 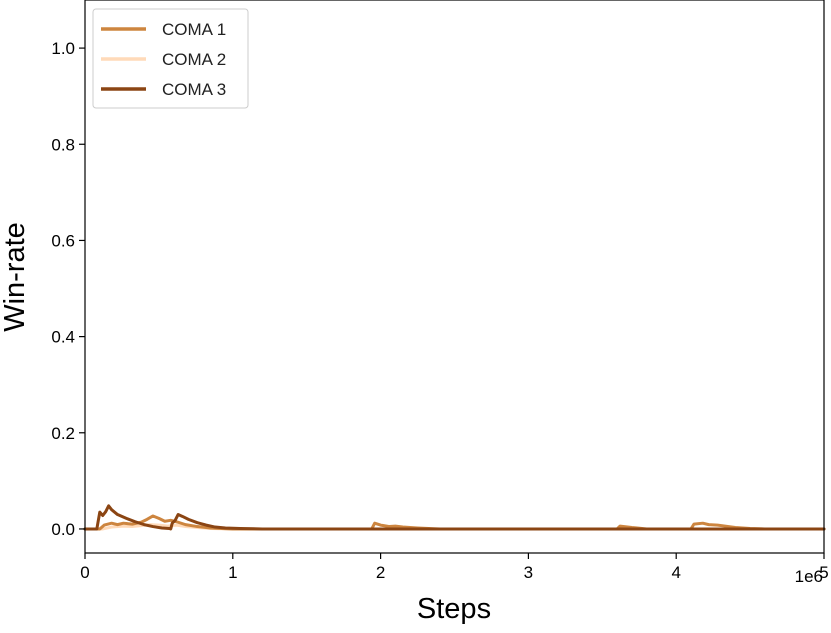 I want to click on series-layer, so click(x=454, y=517).